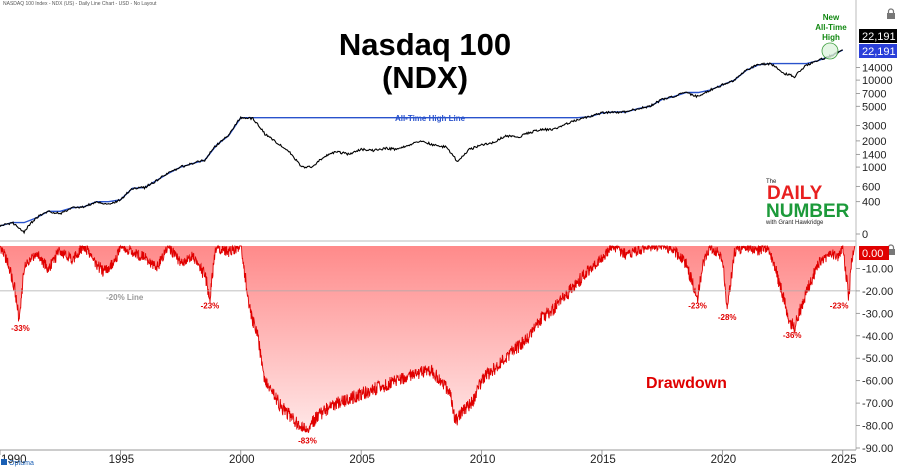 This screenshot has height=467, width=900. I want to click on x-tick-label: 2015, so click(603, 460).